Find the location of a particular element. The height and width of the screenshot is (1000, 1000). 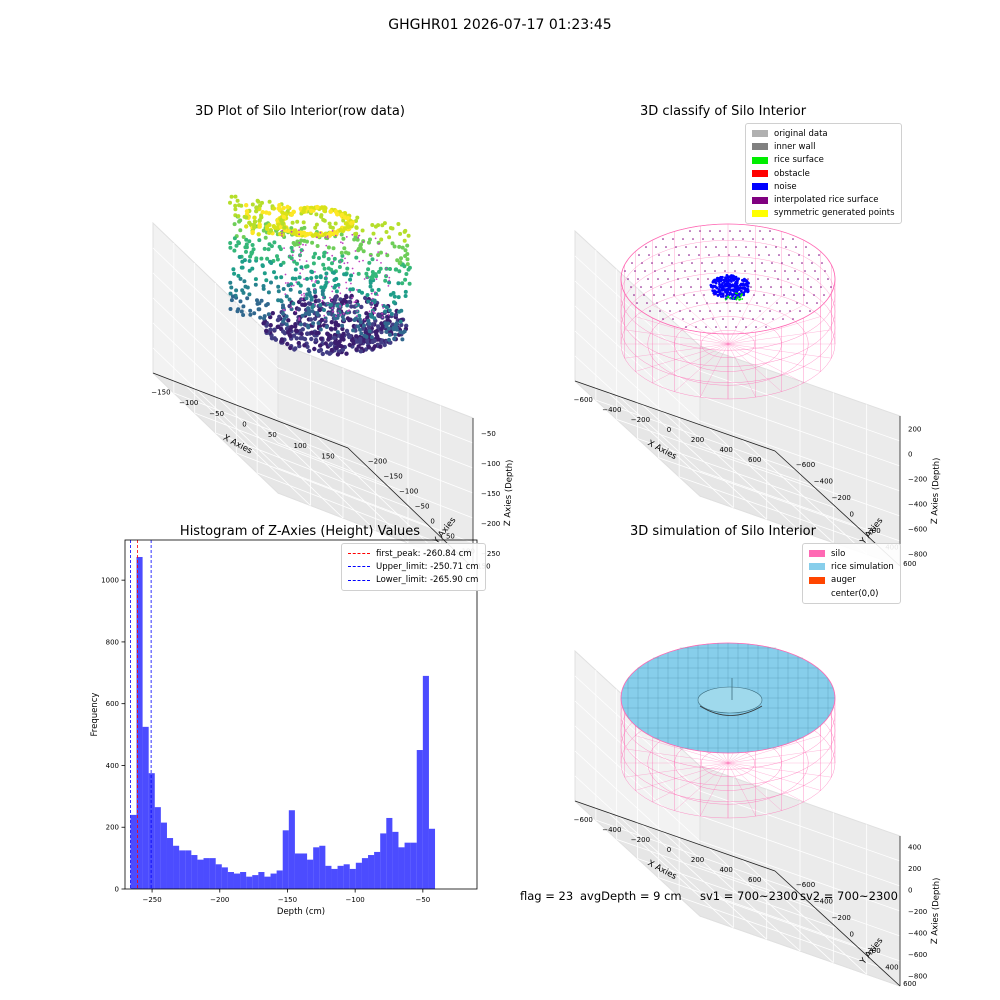

simulation-legend: silo rice simulation auger center(0,0) is located at coordinates (851, 574).